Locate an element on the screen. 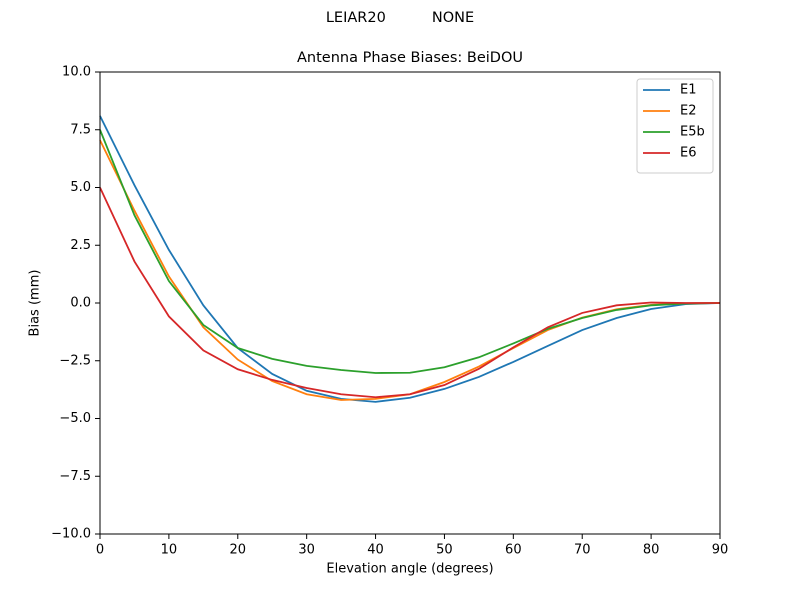  legend-label: E2 is located at coordinates (688, 111).